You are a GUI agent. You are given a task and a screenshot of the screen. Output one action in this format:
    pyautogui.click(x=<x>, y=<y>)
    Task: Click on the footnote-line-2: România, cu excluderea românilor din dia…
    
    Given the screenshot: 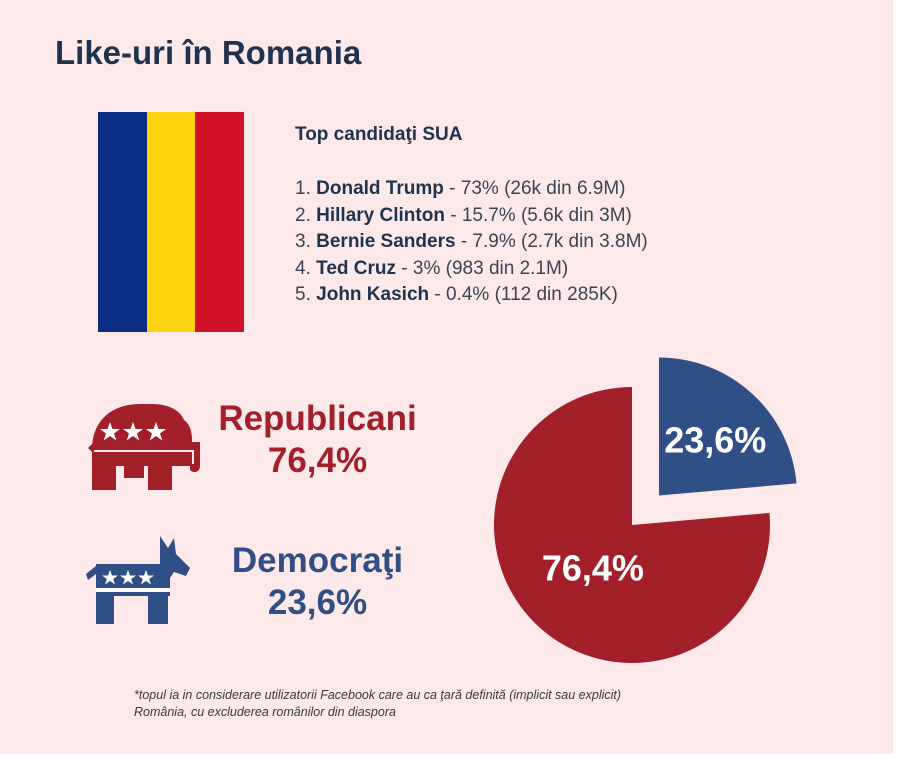 What is the action you would take?
    pyautogui.click(x=265, y=712)
    